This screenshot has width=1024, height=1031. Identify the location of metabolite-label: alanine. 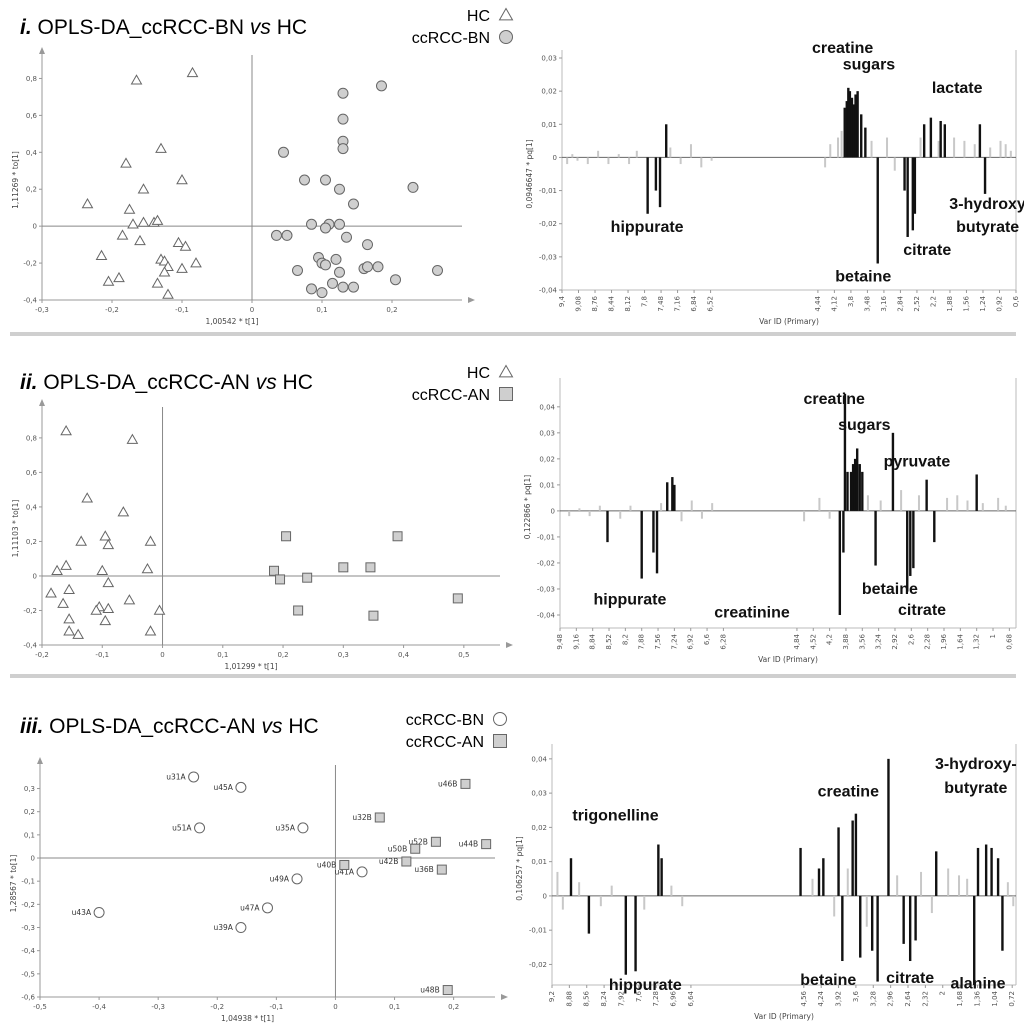
(977, 983).